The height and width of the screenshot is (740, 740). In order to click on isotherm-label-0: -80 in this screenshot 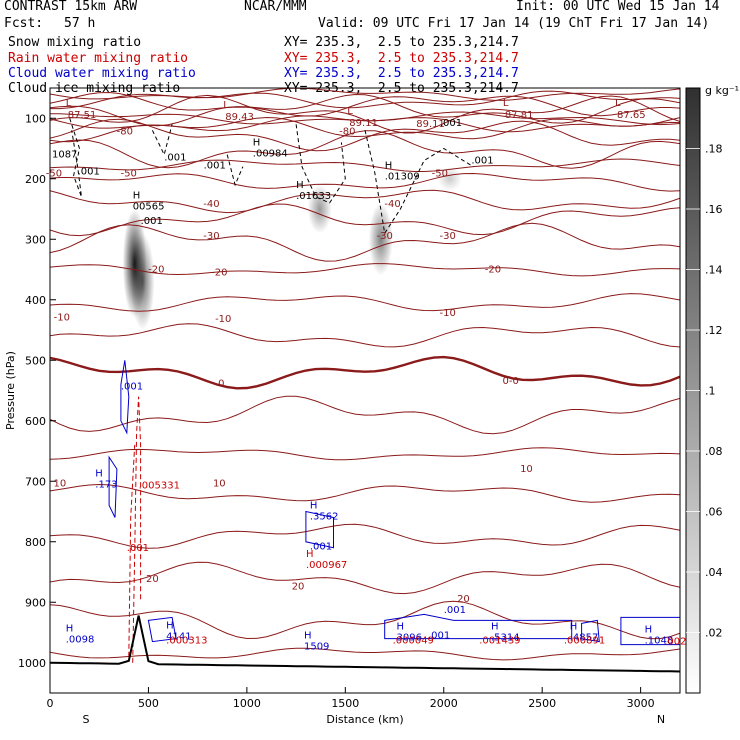, I will do `click(125, 131)`.